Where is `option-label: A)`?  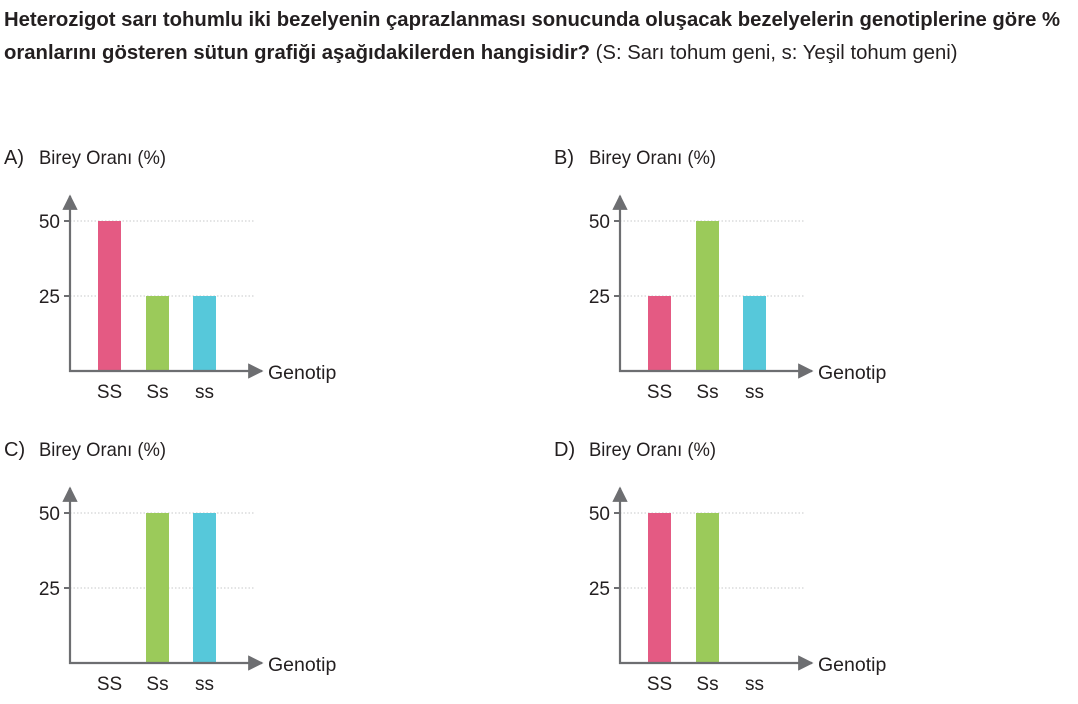 option-label: A) is located at coordinates (14, 158).